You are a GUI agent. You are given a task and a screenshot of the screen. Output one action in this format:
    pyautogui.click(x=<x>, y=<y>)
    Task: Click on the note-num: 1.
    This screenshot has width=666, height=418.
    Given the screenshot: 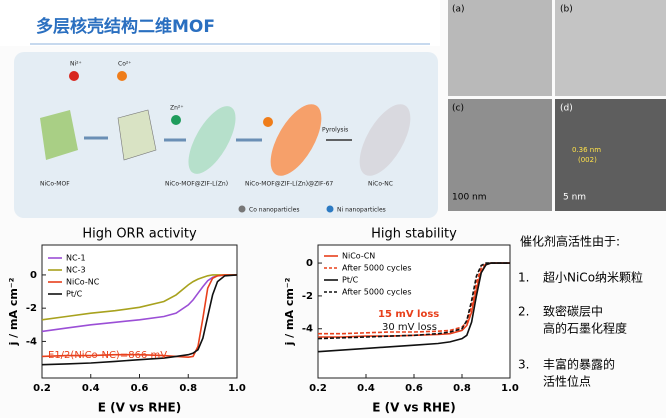 What is the action you would take?
    pyautogui.click(x=523, y=278)
    